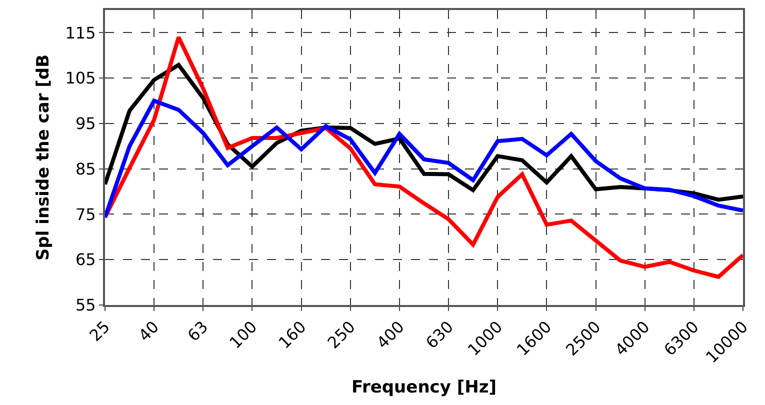 This screenshot has width=765, height=405. Describe the element at coordinates (243, 334) in the screenshot. I see `x-tick-label: 100` at that location.